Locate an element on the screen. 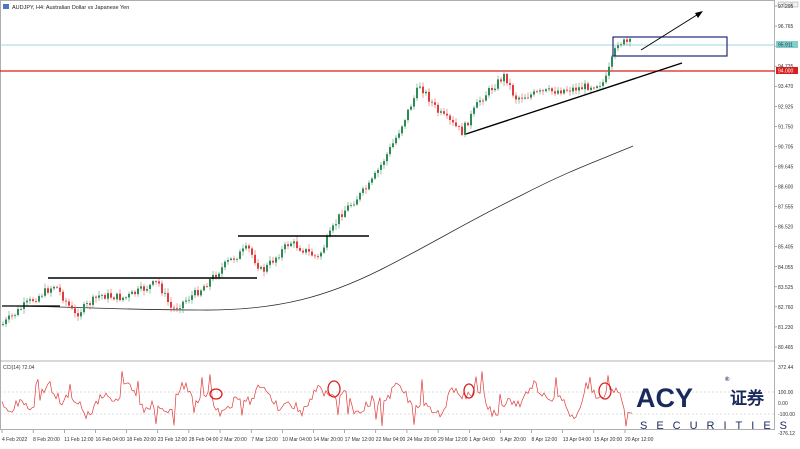 Image resolution: width=800 pixels, height=449 pixels. consolidation-box is located at coordinates (670, 46).